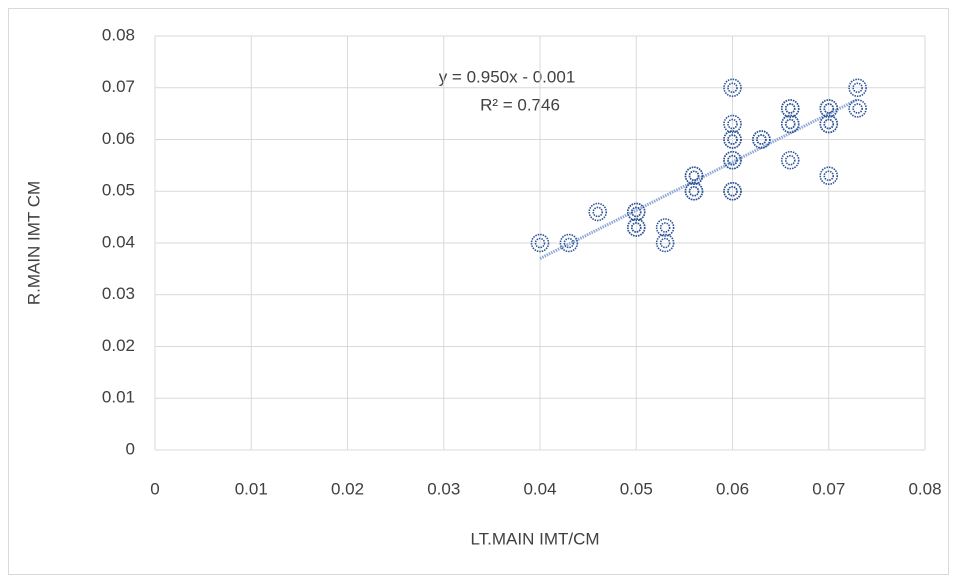 Image resolution: width=957 pixels, height=580 pixels. I want to click on x-tick-label: 0.01, so click(251, 488).